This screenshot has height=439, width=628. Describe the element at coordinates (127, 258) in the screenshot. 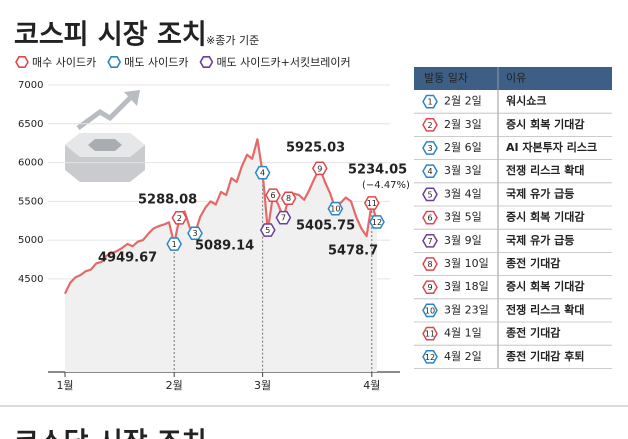

I see `annotation: 4949.67` at that location.